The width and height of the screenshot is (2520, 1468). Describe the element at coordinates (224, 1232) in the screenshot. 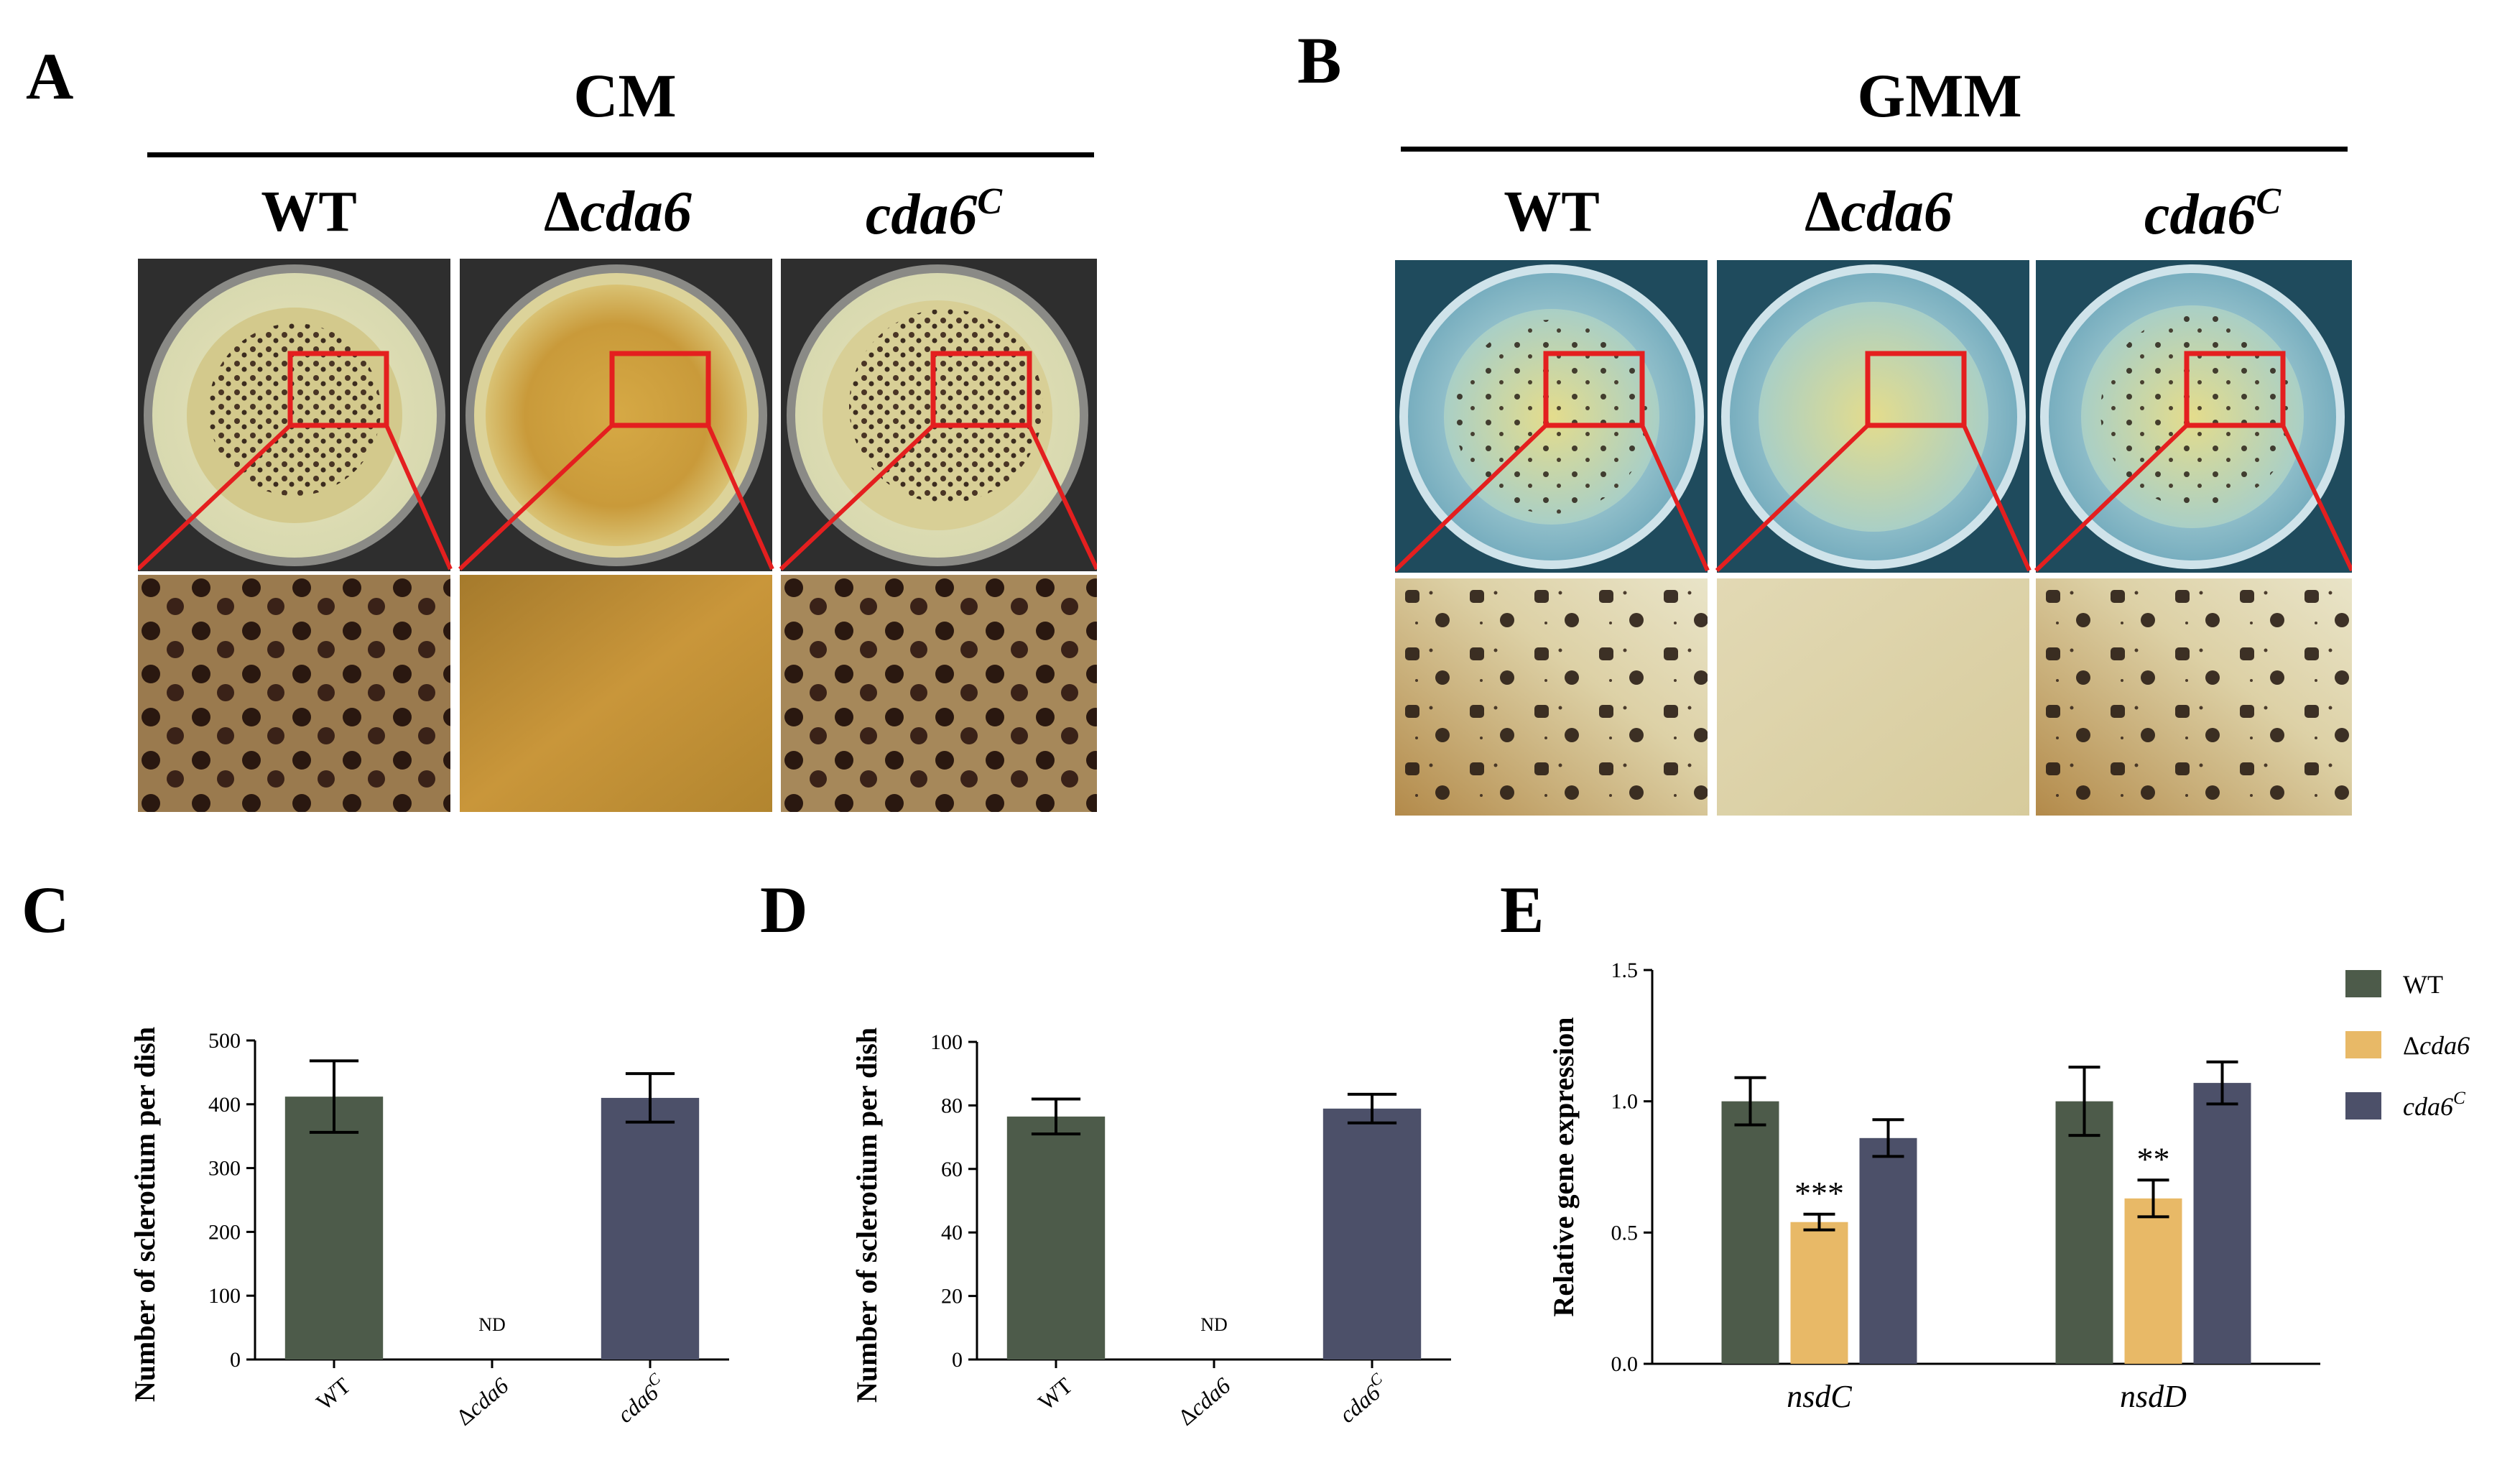

I see `y-tick-label: 200` at that location.